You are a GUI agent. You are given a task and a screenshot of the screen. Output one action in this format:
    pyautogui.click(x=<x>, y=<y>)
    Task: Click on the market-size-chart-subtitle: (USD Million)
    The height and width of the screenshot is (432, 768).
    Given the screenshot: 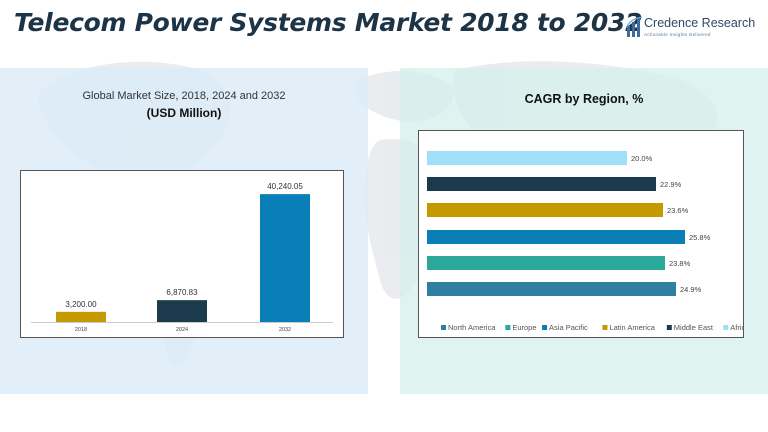 What is the action you would take?
    pyautogui.click(x=184, y=113)
    